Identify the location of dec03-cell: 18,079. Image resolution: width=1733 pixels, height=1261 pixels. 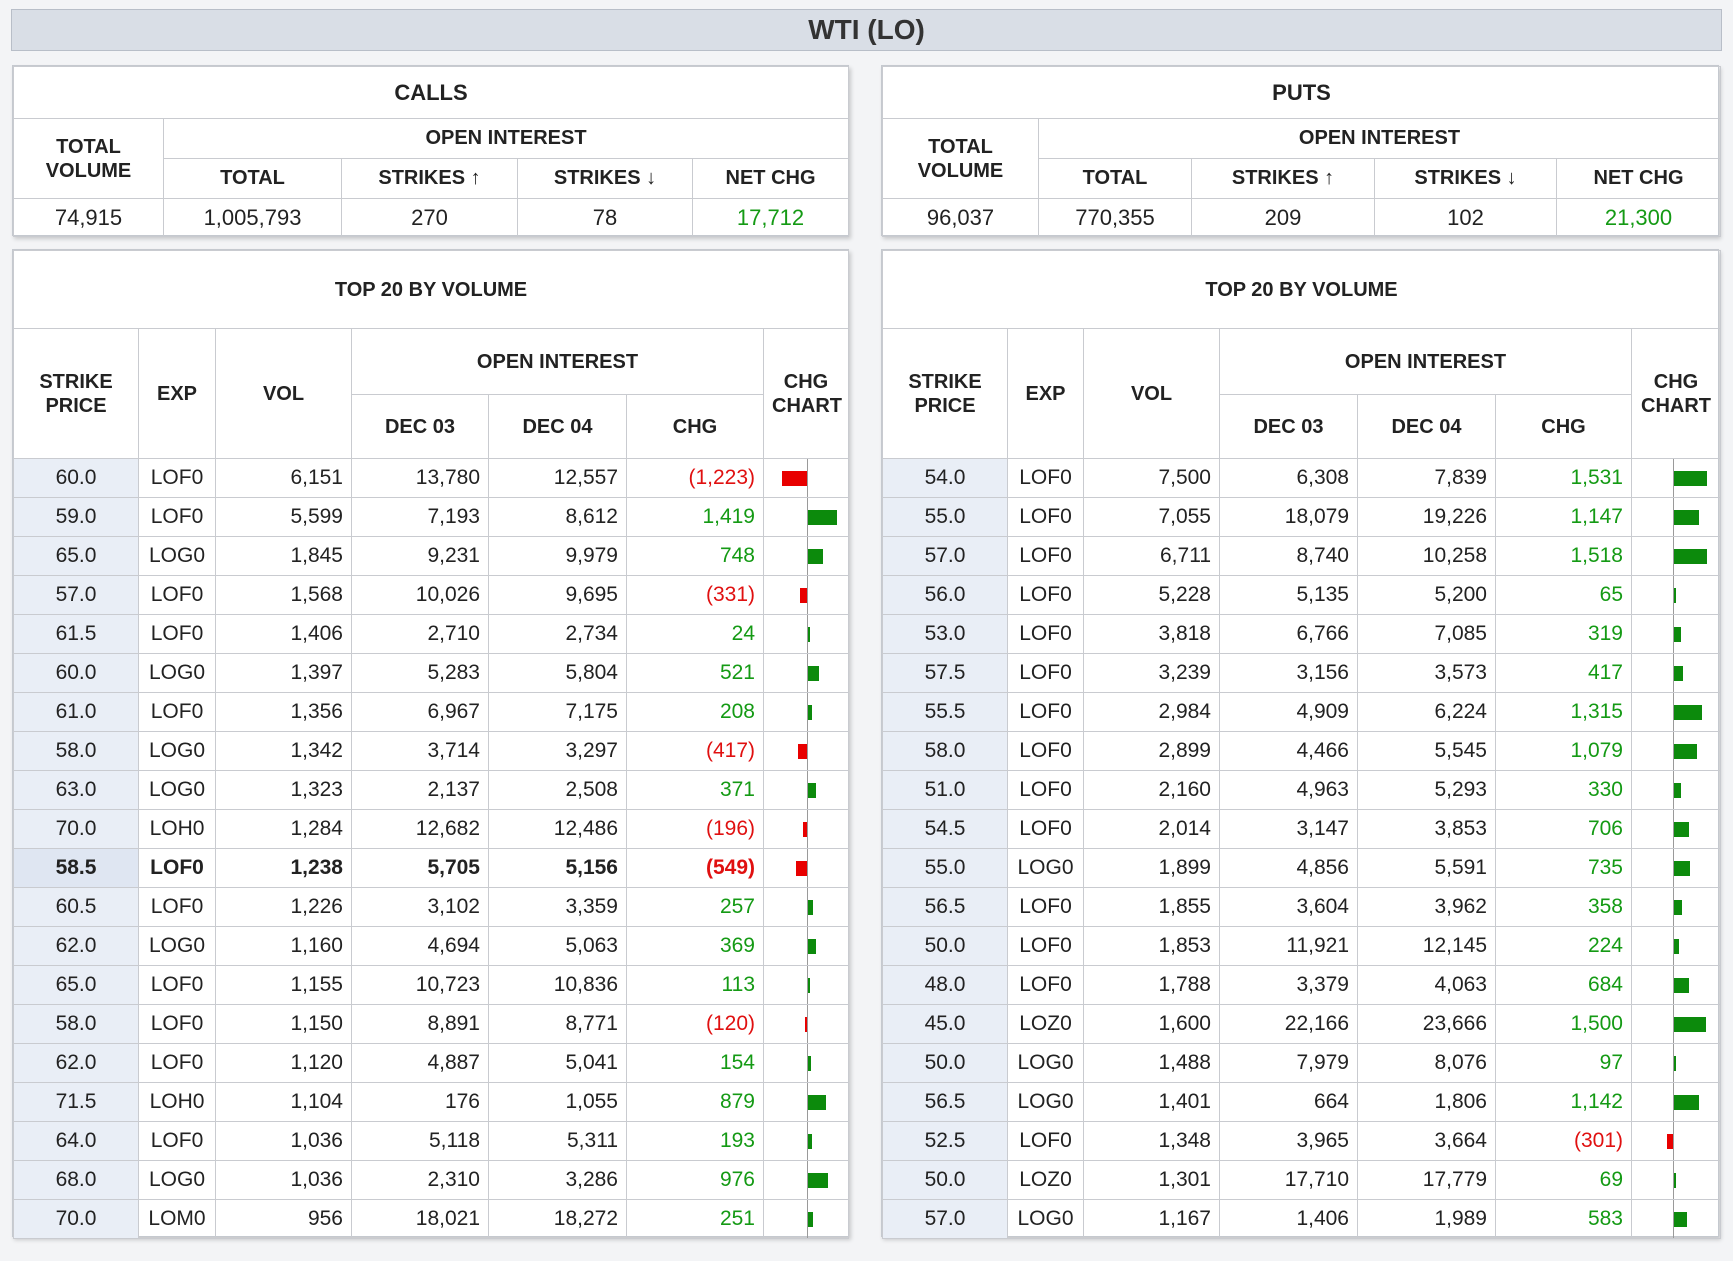
(1288, 517).